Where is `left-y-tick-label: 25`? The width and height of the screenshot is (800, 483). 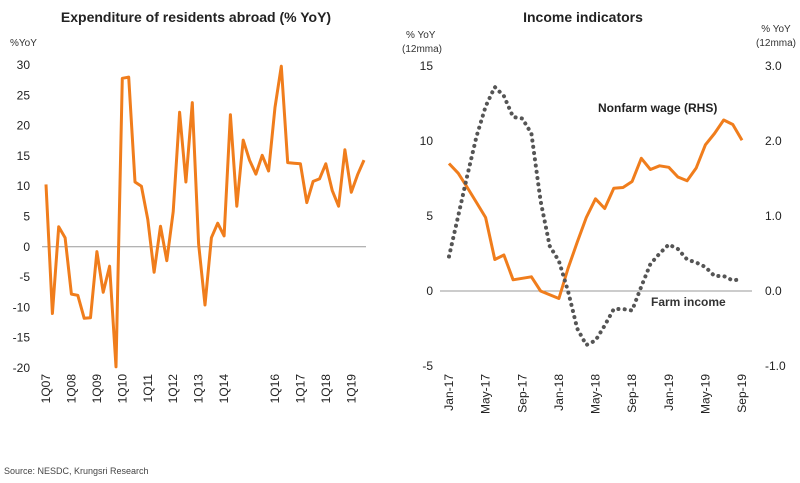
left-y-tick-label: 25 is located at coordinates (24, 95).